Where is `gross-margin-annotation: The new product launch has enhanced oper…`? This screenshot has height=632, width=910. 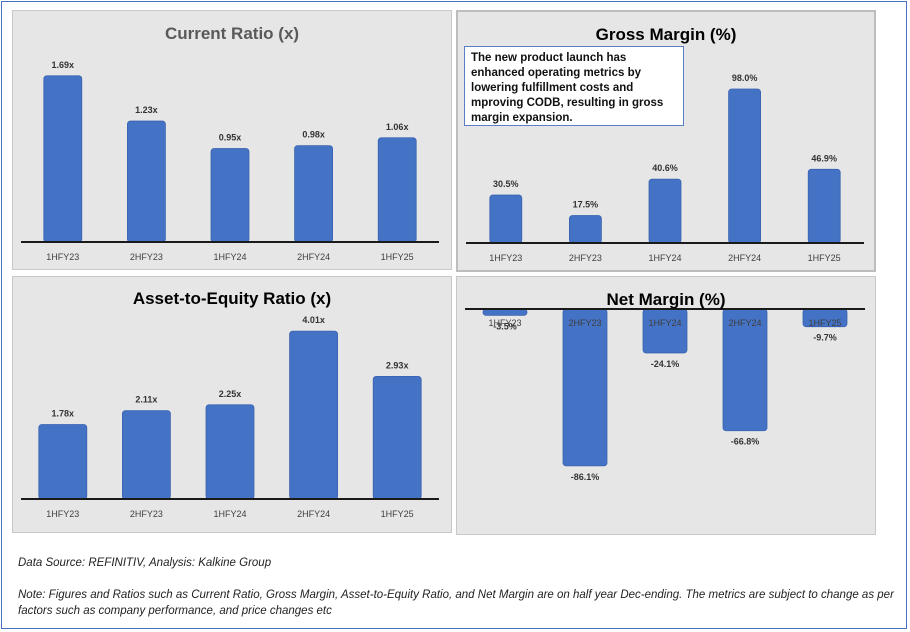
gross-margin-annotation: The new product launch has enhanced oper… is located at coordinates (574, 86).